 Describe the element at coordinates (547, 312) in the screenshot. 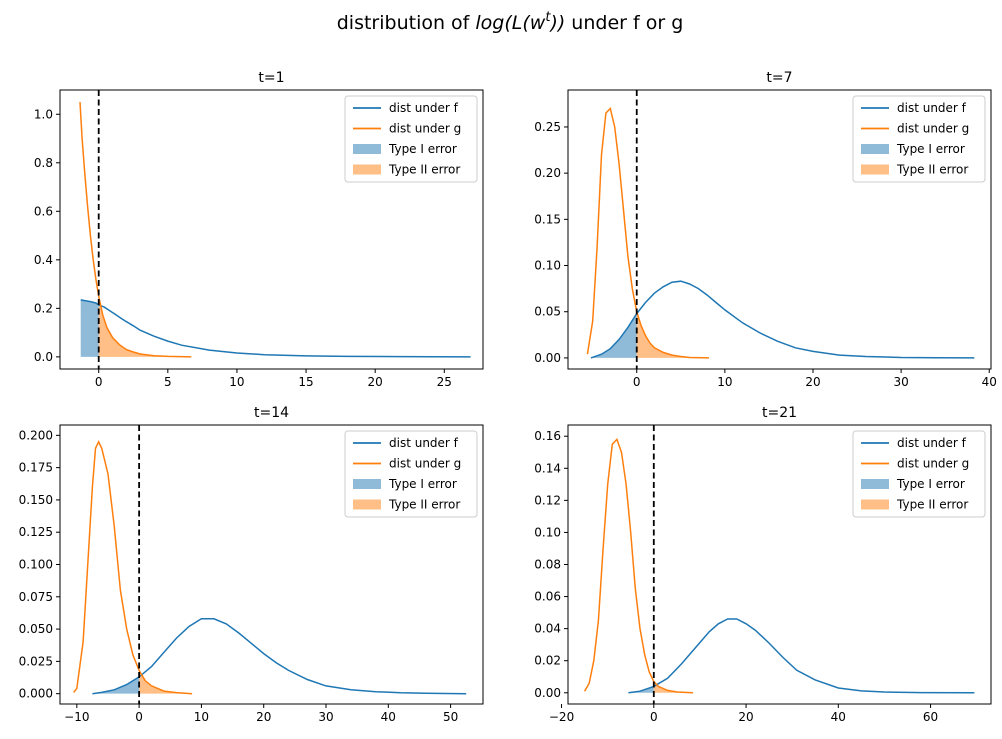

I see `y-tick-label: 0.05` at that location.